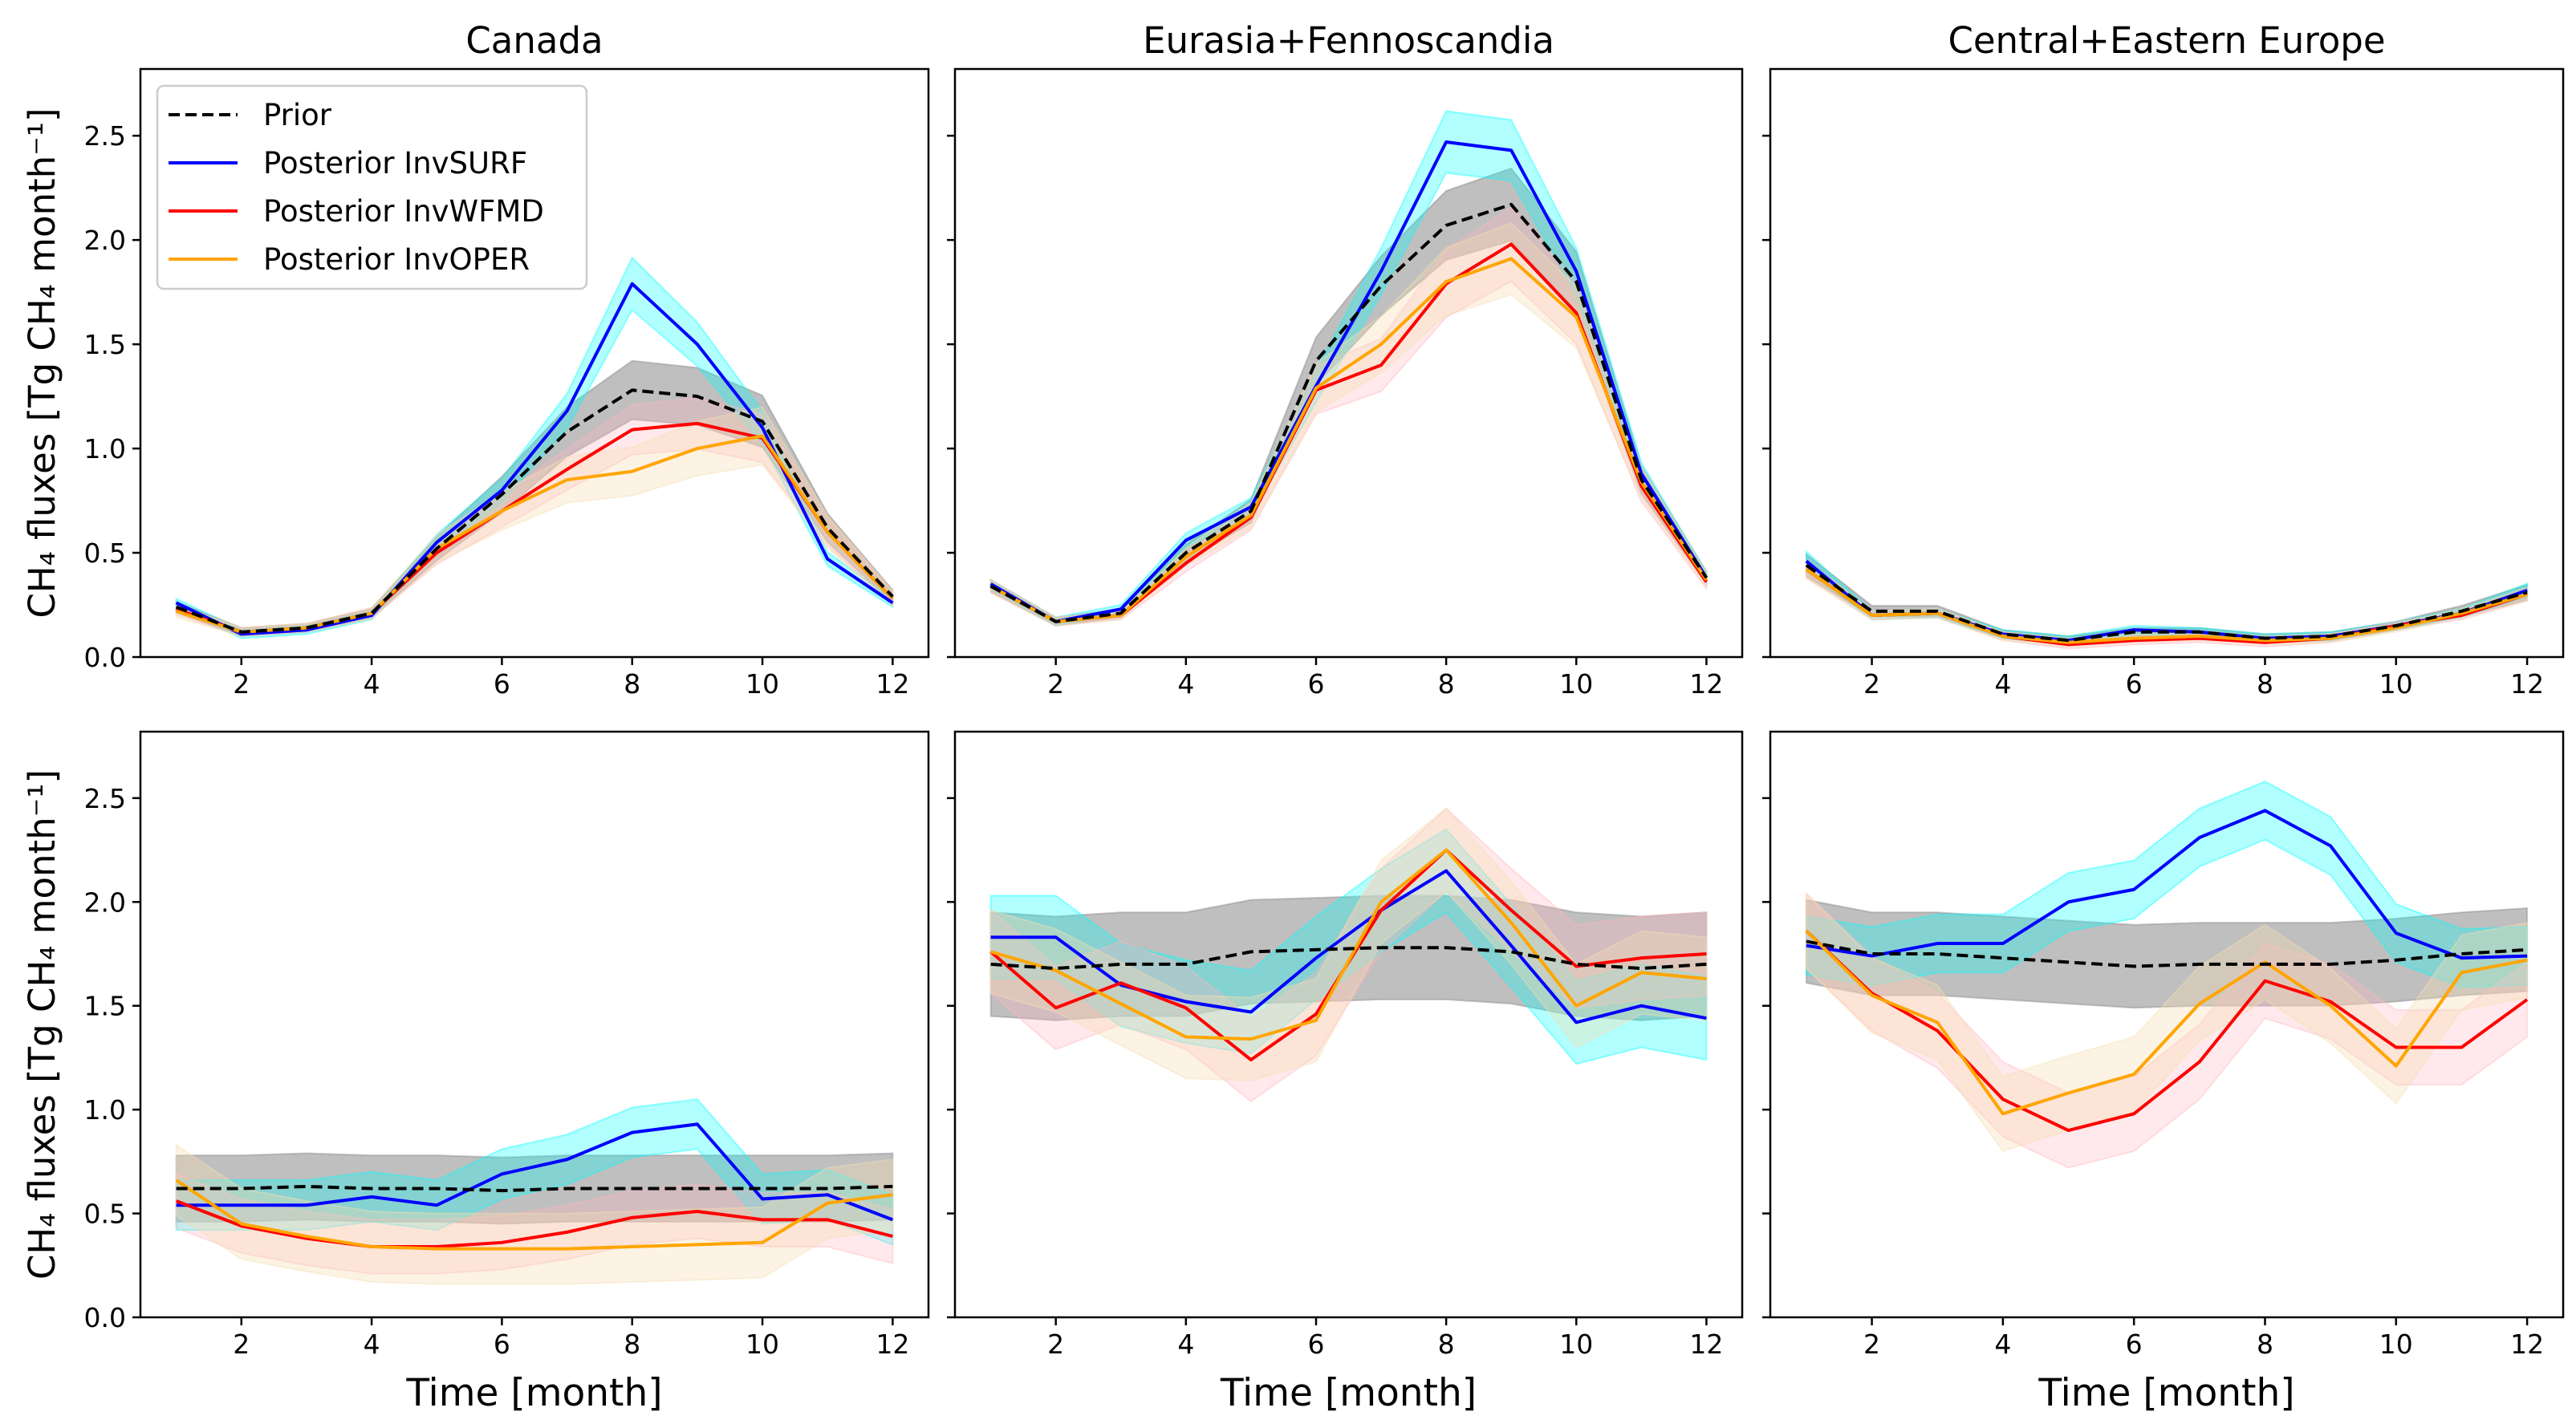  What do you see at coordinates (105, 1317) in the screenshot?
I see `y-tick-label: 0.0` at bounding box center [105, 1317].